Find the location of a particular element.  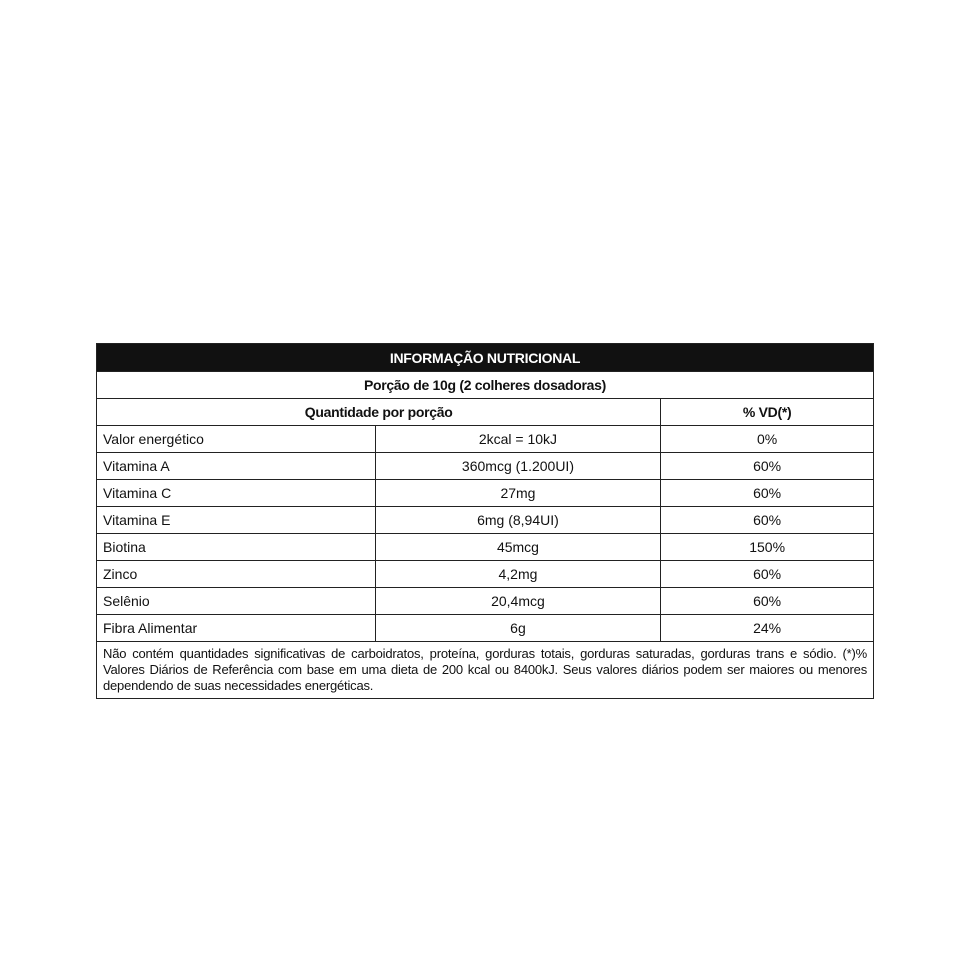

table-row: Selênio 20,4mcg 60% is located at coordinates (485, 601).